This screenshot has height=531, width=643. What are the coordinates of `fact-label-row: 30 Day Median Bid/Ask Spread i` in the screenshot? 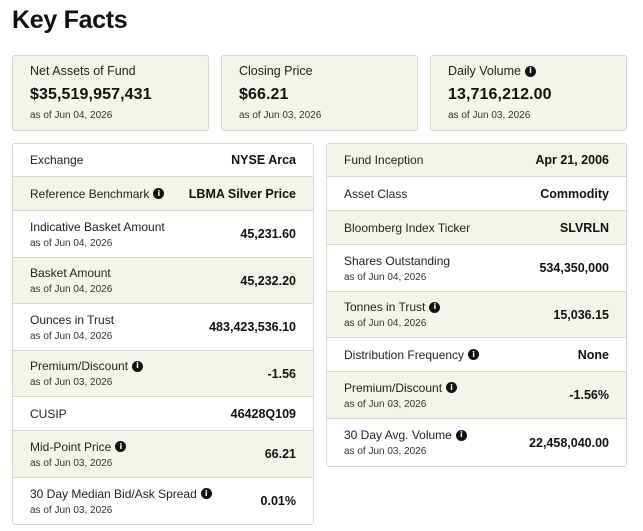 It's located at (121, 494).